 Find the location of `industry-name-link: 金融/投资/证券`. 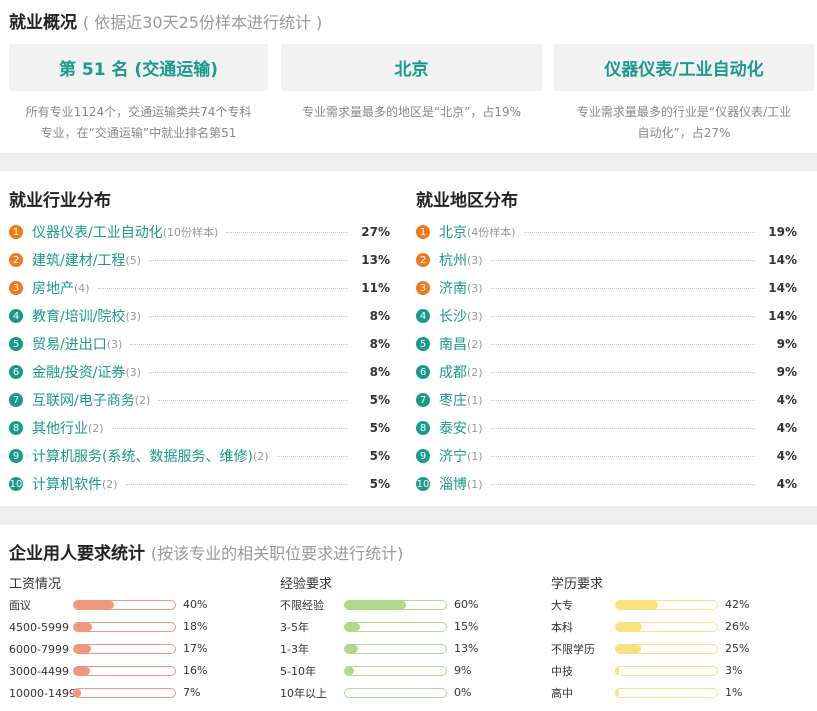

industry-name-link: 金融/投资/证券 is located at coordinates (79, 373).